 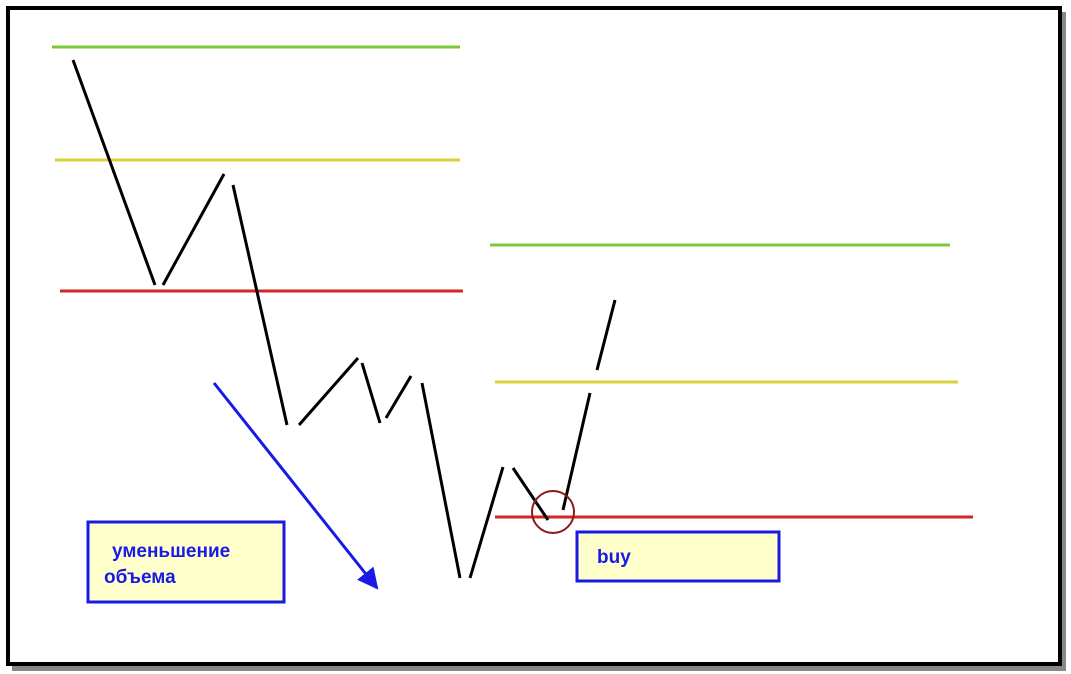 I want to click on buy-box, so click(x=678, y=556).